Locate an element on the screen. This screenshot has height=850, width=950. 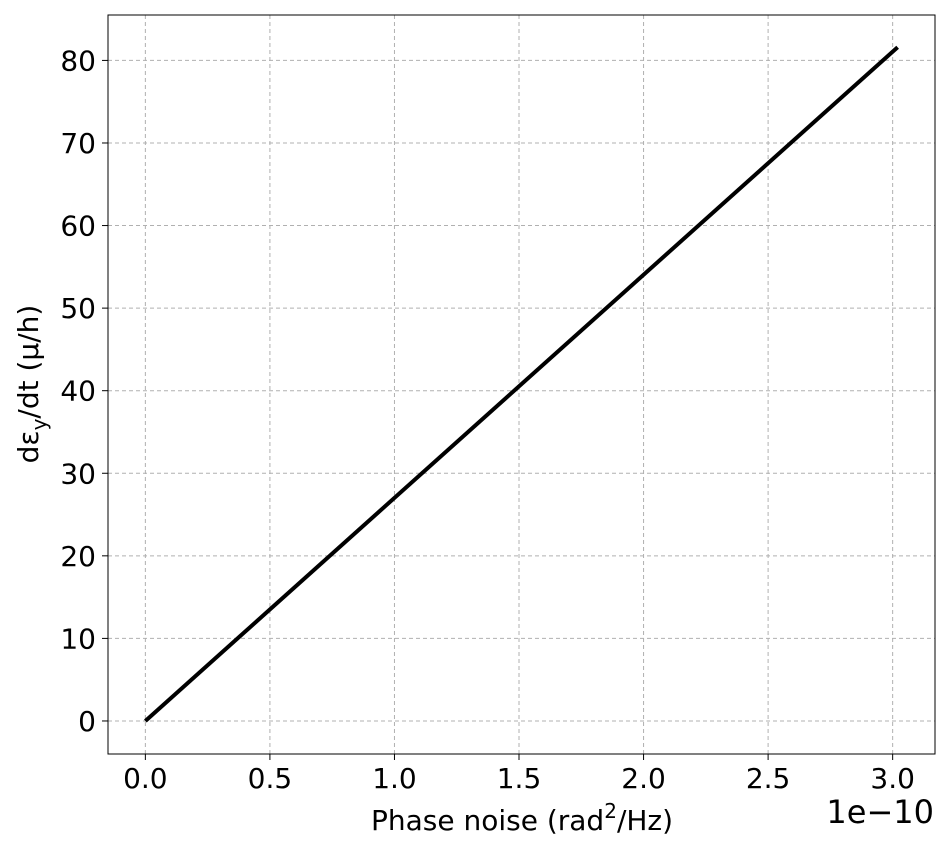
y-axis-label: dεy/dt (μ/h) is located at coordinates (31, 384).